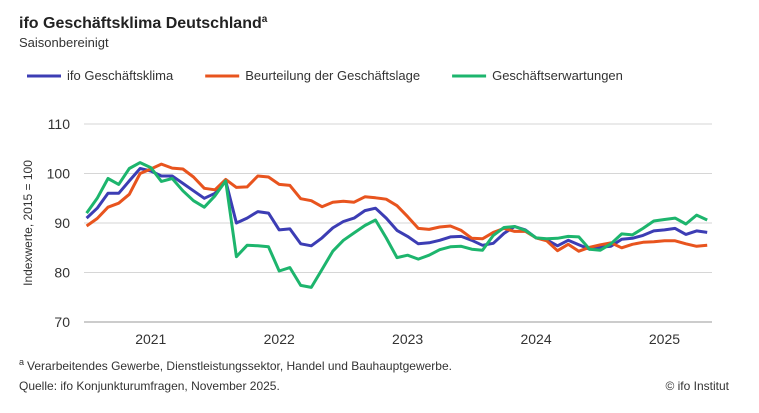 The height and width of the screenshot is (413, 759). I want to click on credit: © ifo Institut, so click(697, 386).